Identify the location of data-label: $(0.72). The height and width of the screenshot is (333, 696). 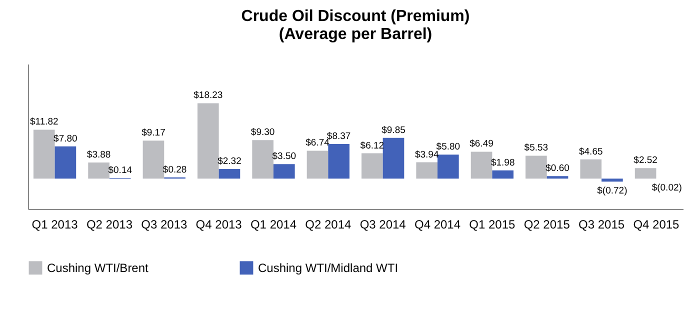
(612, 191).